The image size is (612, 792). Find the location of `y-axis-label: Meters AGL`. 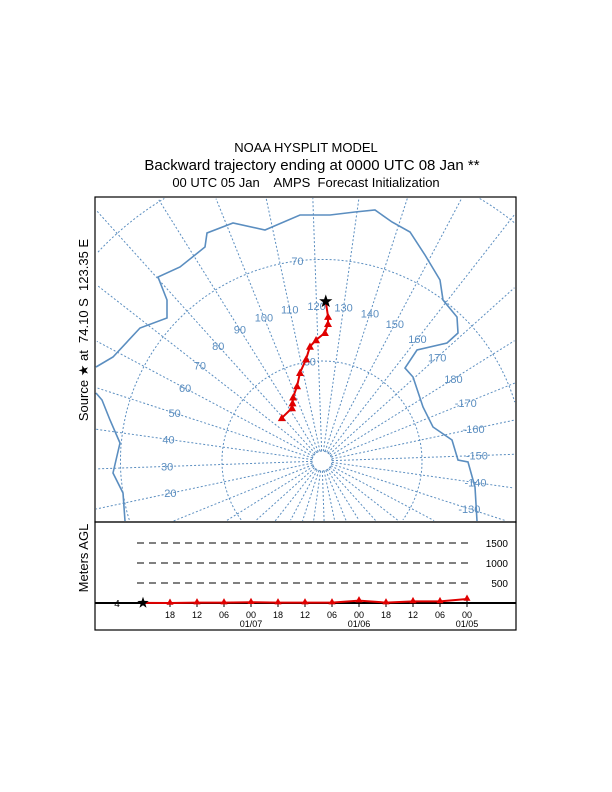

y-axis-label: Meters AGL is located at coordinates (83, 558).